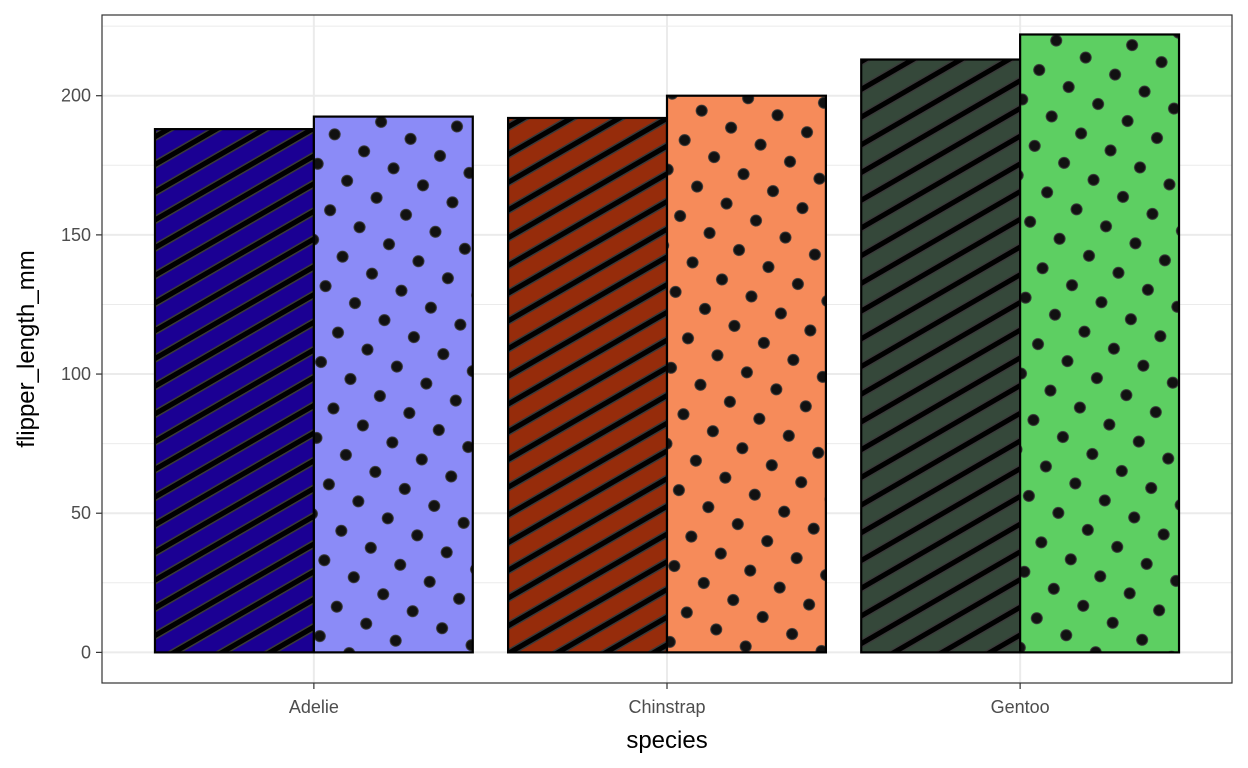 The height and width of the screenshot is (768, 1248). Describe the element at coordinates (666, 740) in the screenshot. I see `x-axis-title: species` at that location.